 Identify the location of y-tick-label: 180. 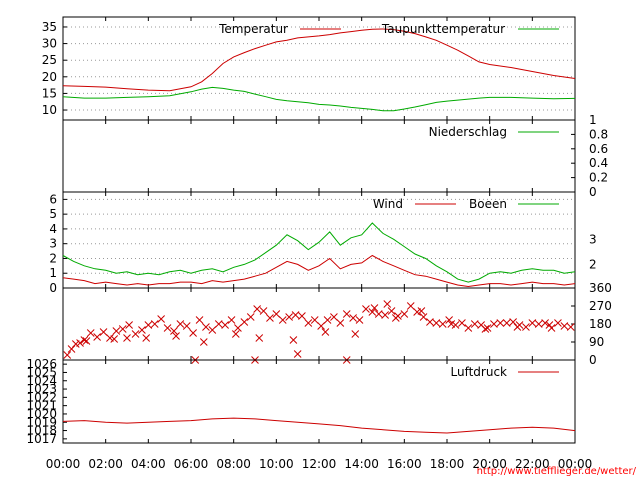
(600, 324).